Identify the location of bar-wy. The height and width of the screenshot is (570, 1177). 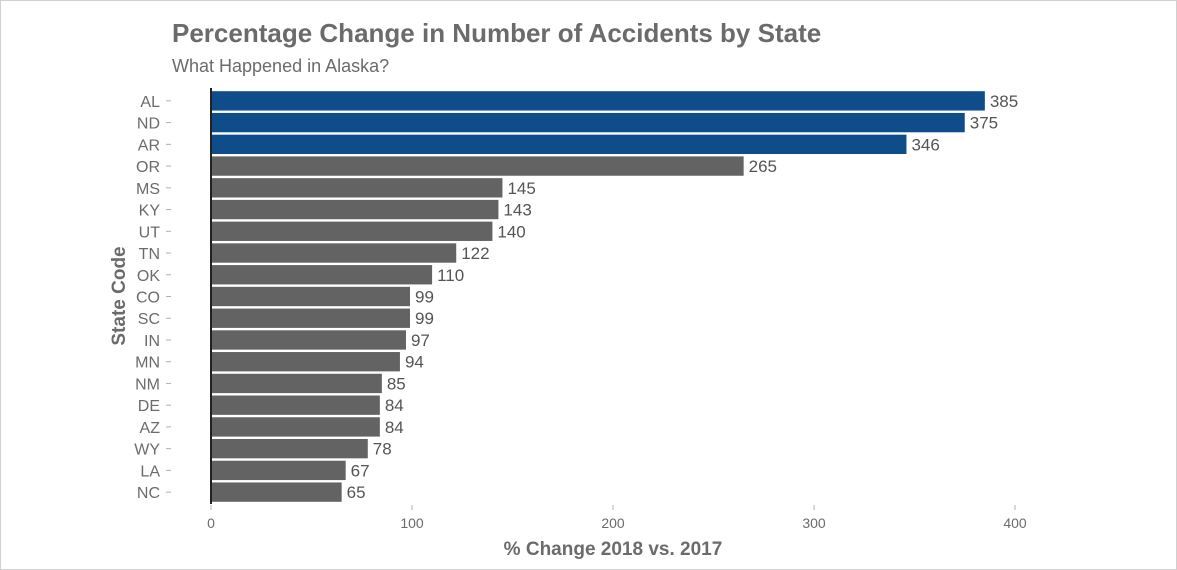
(289, 448).